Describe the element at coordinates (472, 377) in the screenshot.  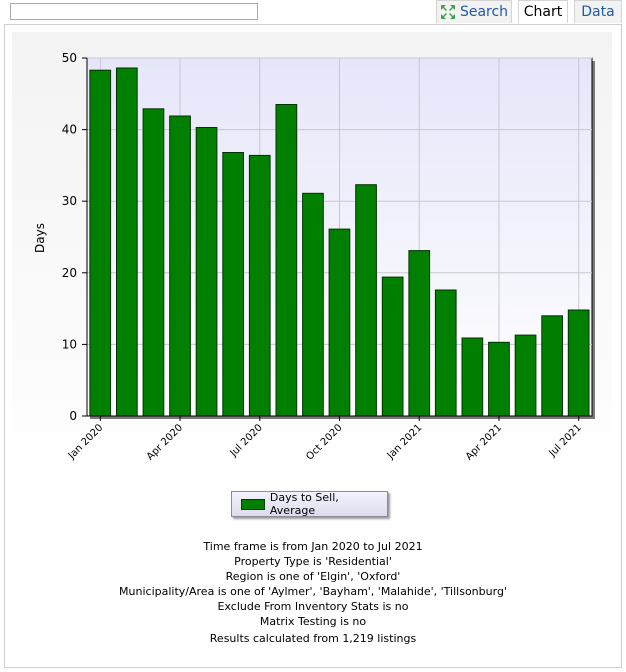
I see `bar-mar-2021` at that location.